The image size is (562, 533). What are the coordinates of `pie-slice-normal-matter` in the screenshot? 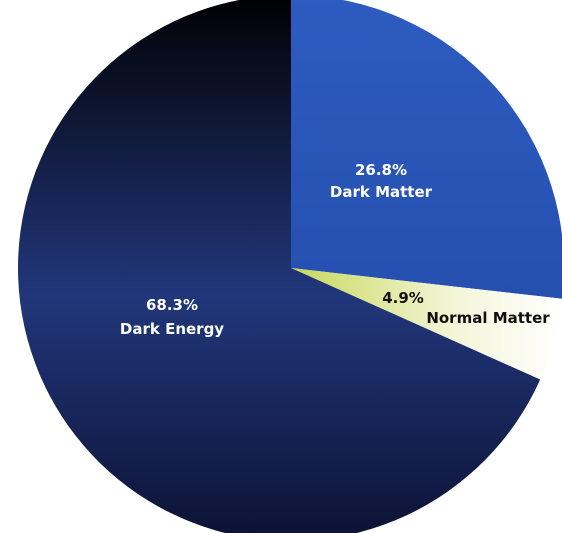 It's located at (426, 324).